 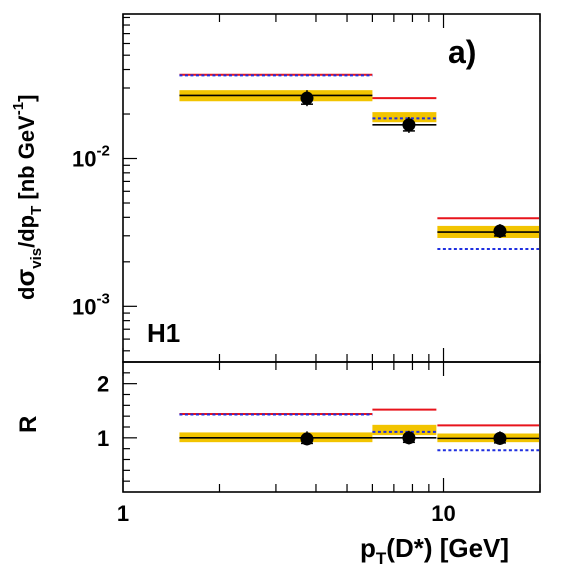 I want to click on top-uncertainty-band, so click(x=404, y=117).